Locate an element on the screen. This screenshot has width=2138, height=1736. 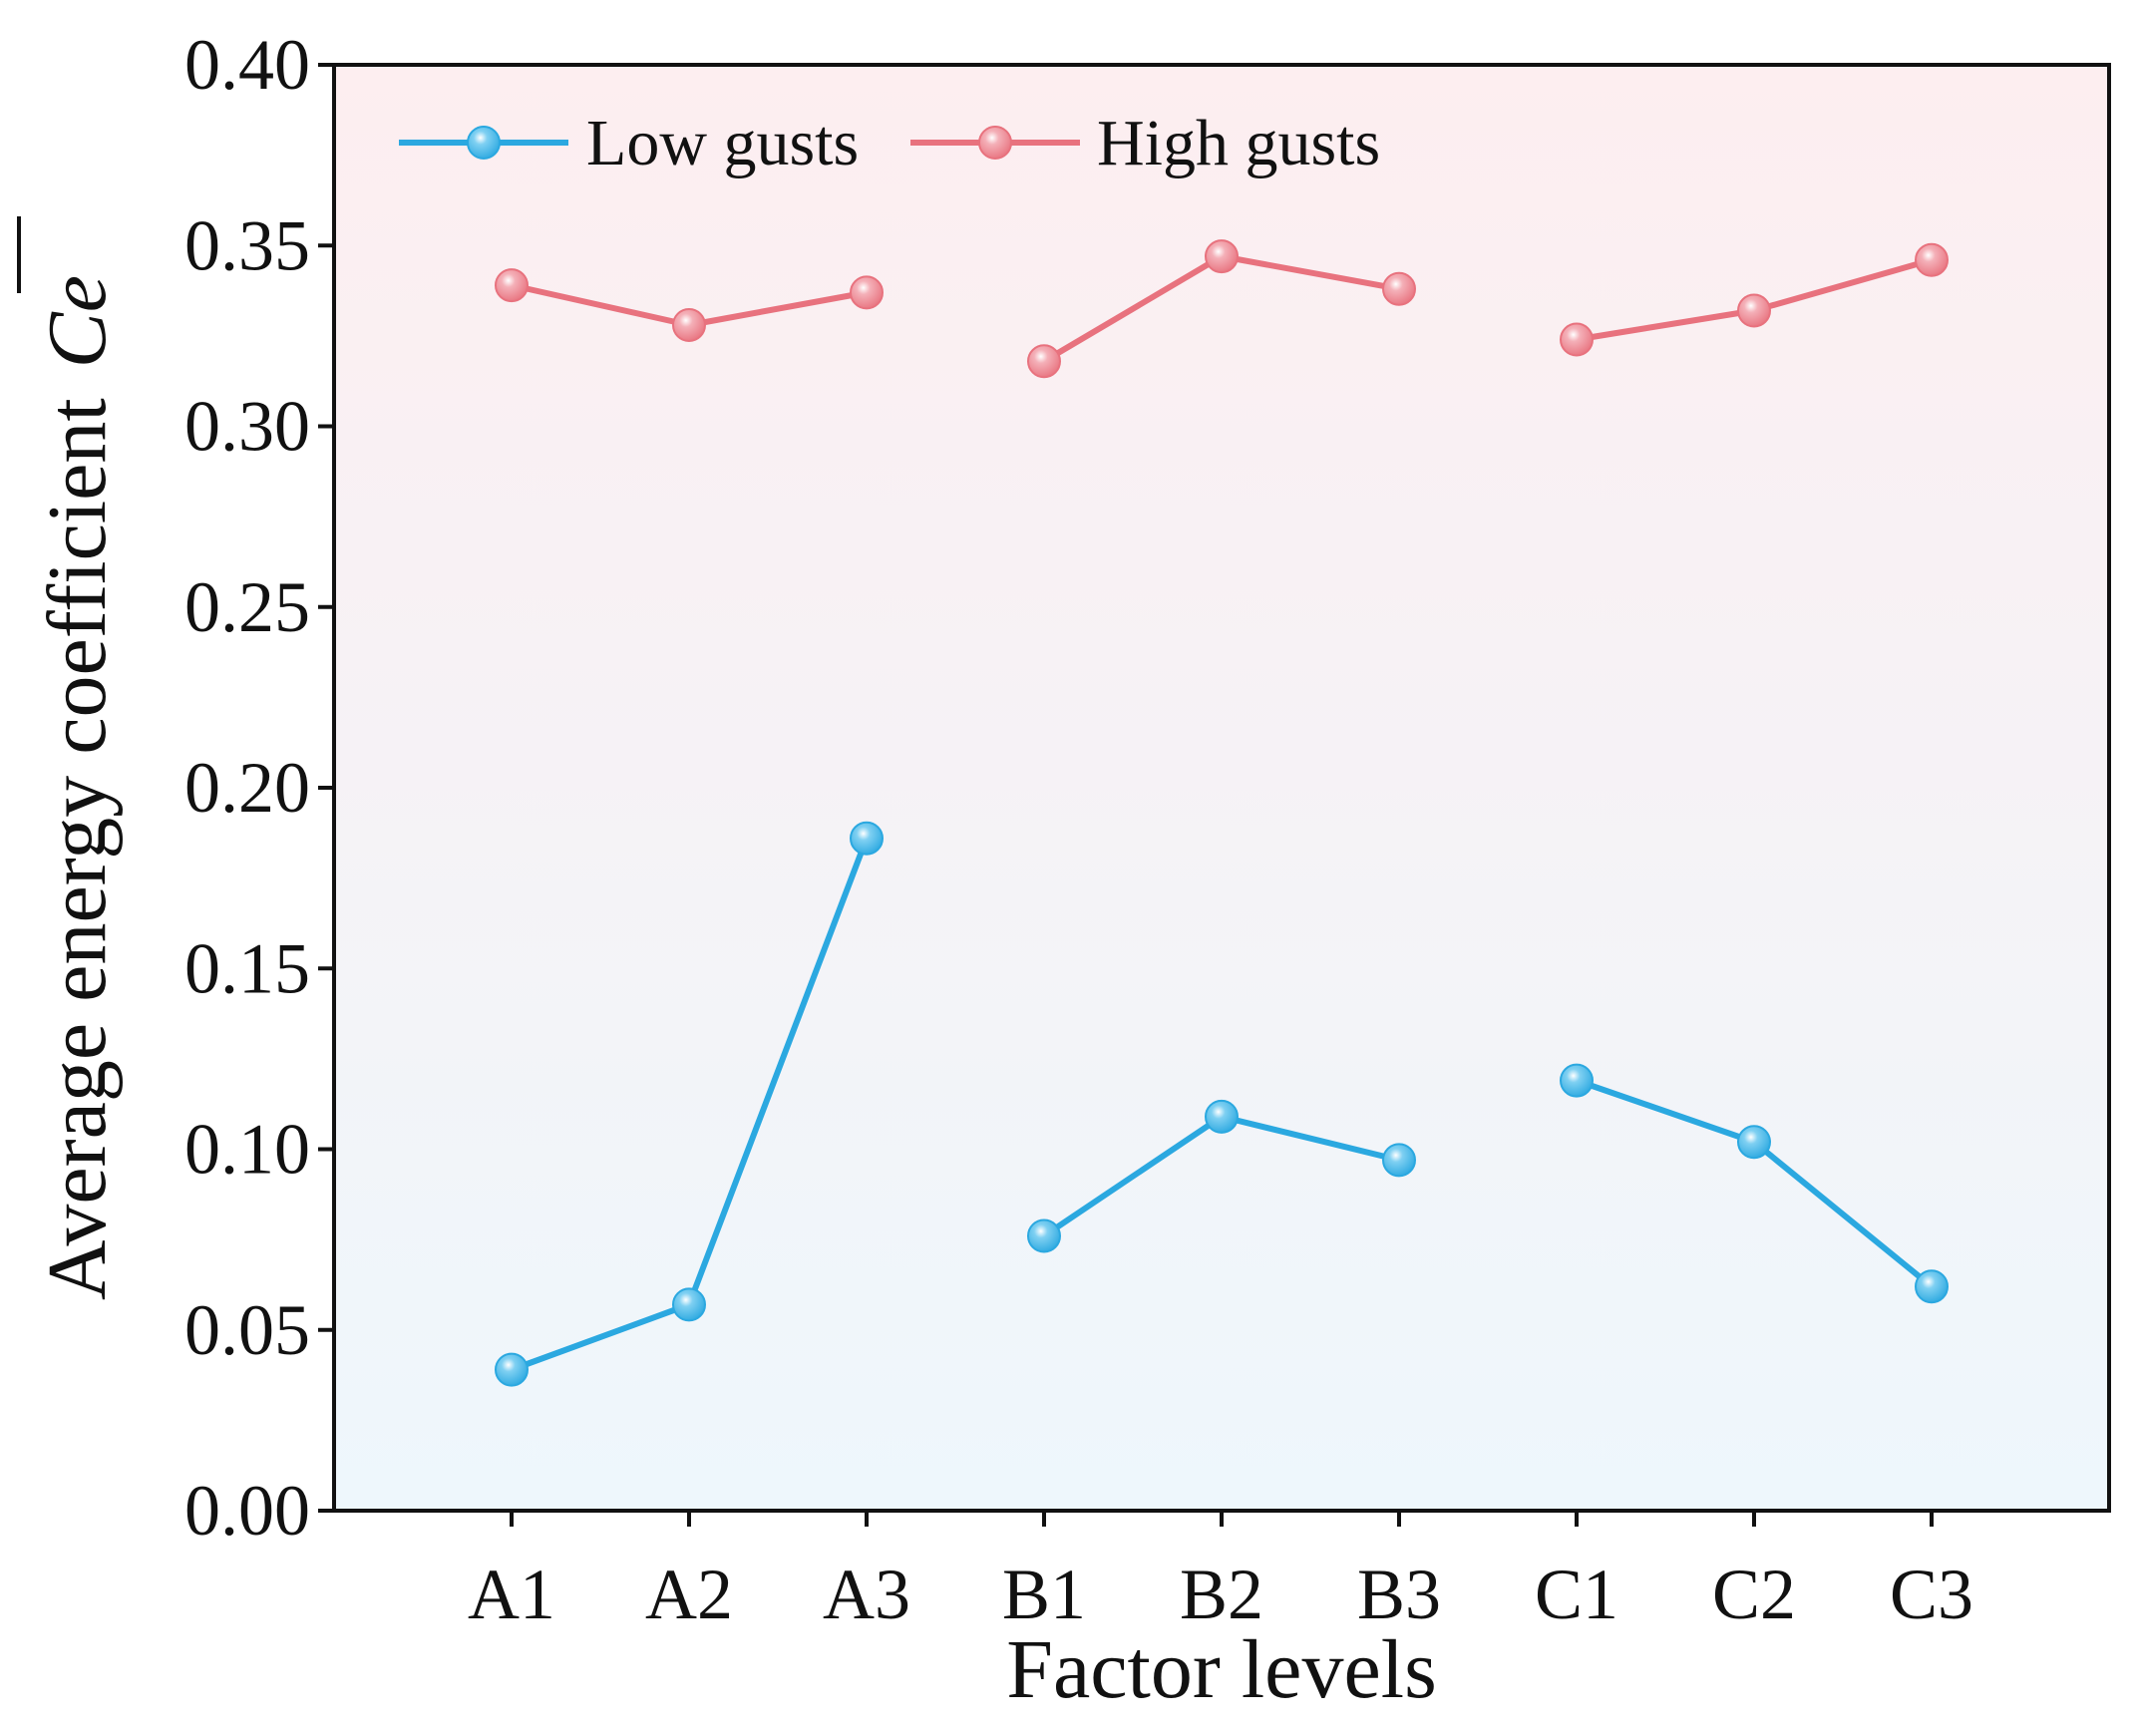
x-axis: A1 A2 A3 B1 B2 B3 C1 C2 C3 is located at coordinates (1220, 1572).